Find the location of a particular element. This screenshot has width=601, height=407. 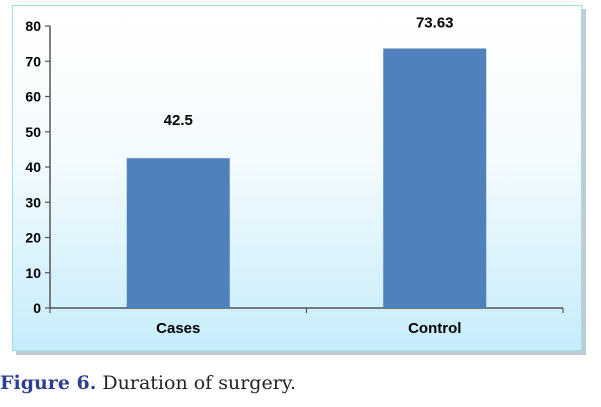

figure-number: Figure 6. is located at coordinates (48, 383).